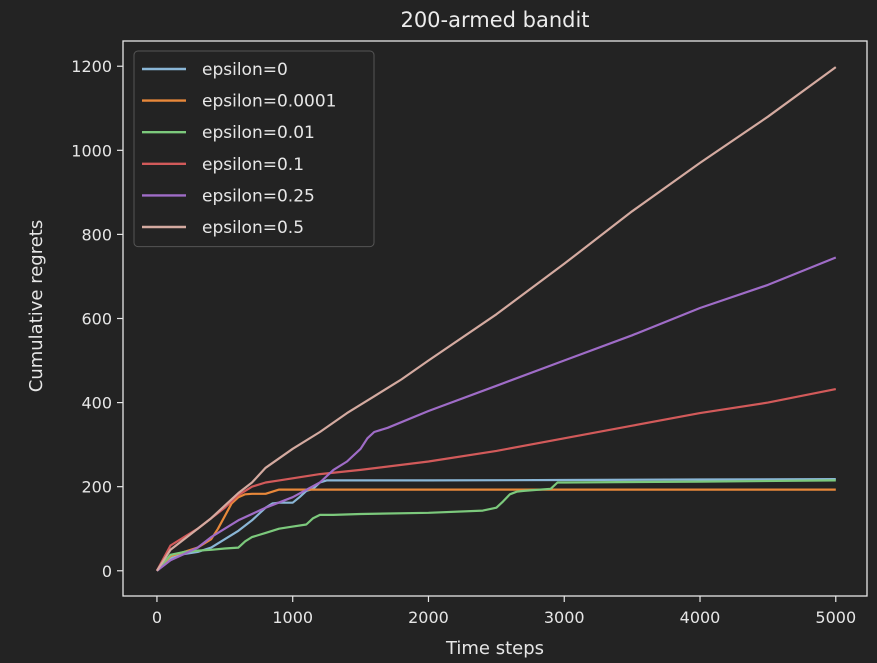 This screenshot has height=663, width=877. Describe the element at coordinates (258, 196) in the screenshot. I see `legend-label: epsilon=0.25` at that location.